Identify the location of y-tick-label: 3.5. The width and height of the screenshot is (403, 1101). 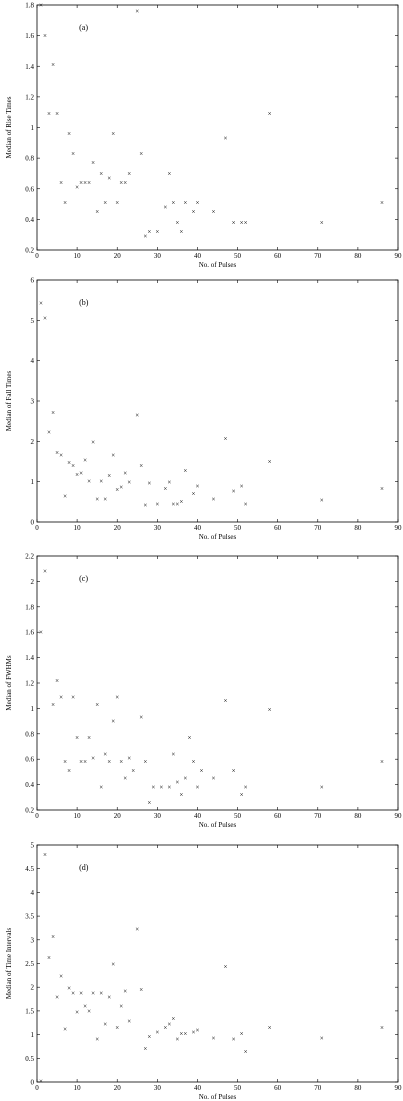
(29, 917).